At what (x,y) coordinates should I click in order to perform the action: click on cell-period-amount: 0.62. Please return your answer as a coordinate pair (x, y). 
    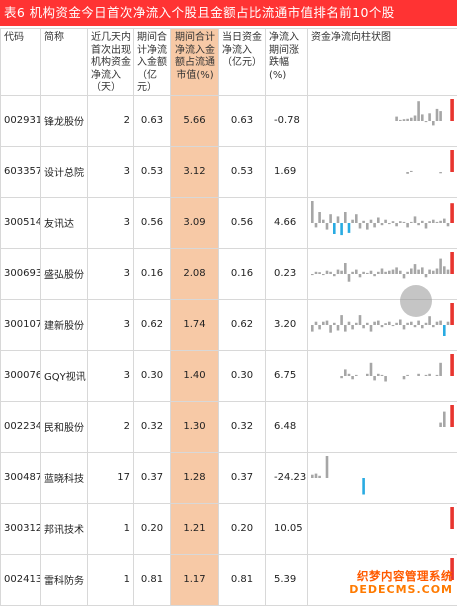
    Looking at the image, I should click on (152, 324).